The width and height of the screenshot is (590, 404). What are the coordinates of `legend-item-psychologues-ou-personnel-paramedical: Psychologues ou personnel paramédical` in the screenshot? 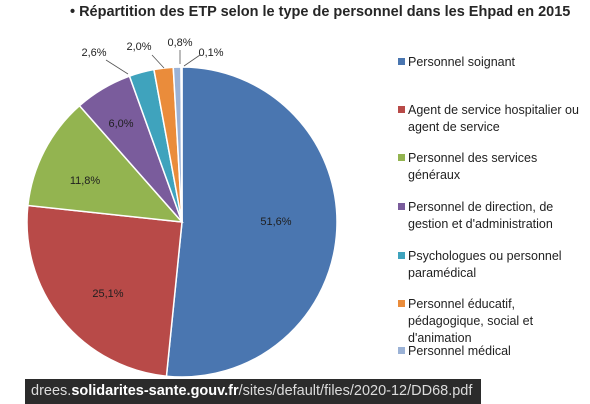 It's located at (480, 264).